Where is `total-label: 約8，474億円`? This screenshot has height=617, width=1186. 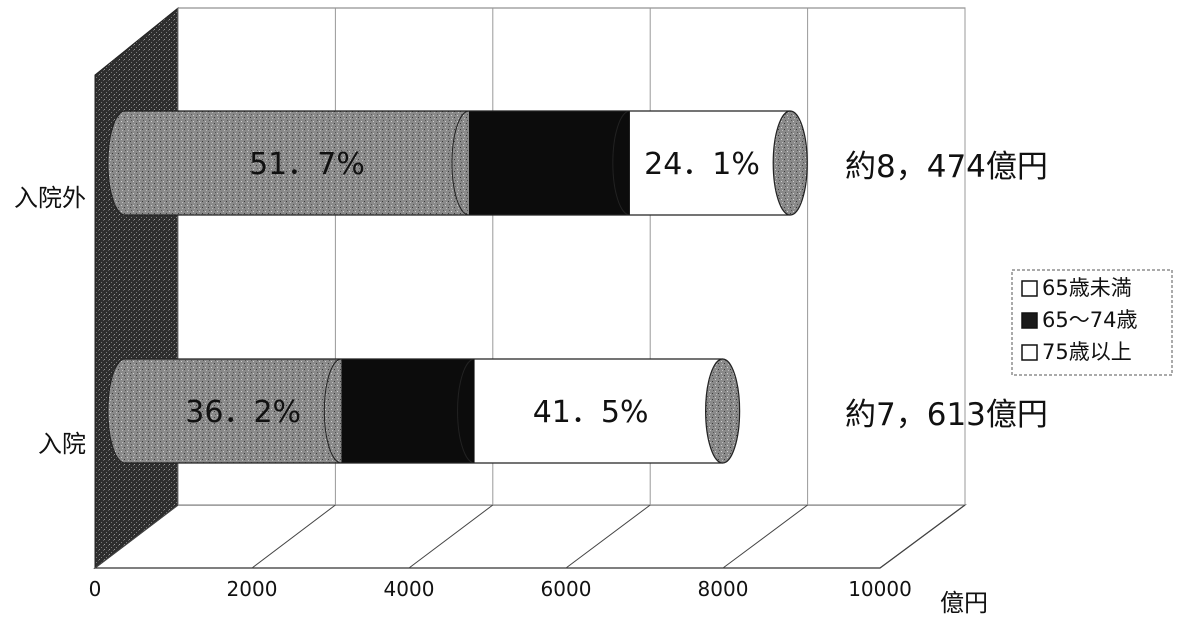 total-label: 約8，474億円 is located at coordinates (946, 167).